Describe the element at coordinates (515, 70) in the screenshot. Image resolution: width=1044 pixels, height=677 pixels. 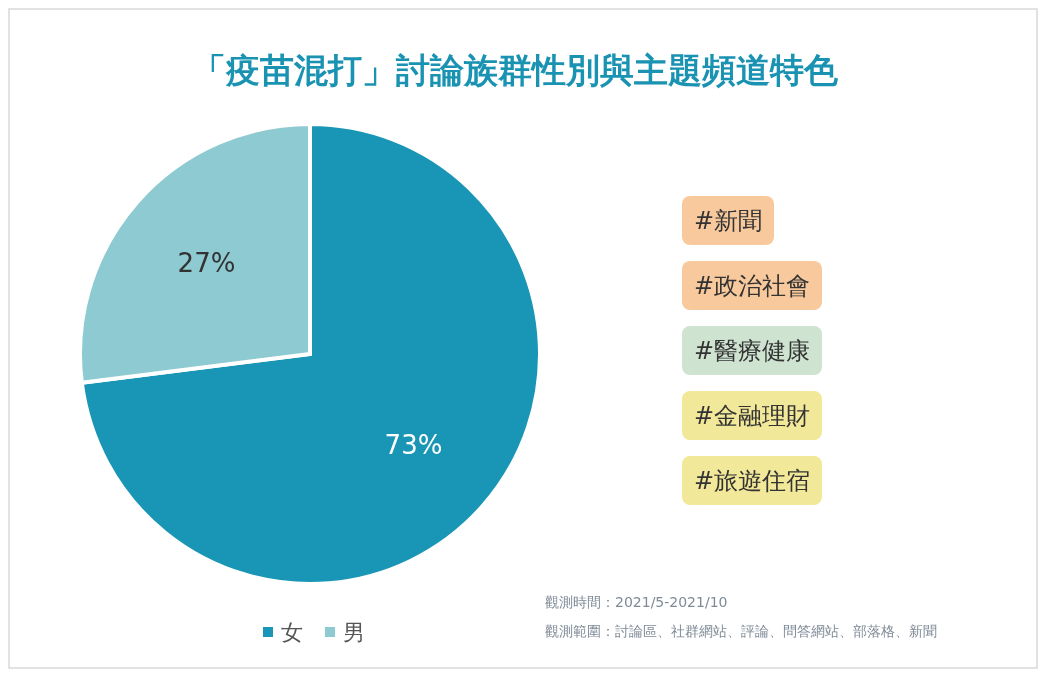
I see `chart-title: 「疫苗混打」討論族群性別與主題頻道特色` at that location.